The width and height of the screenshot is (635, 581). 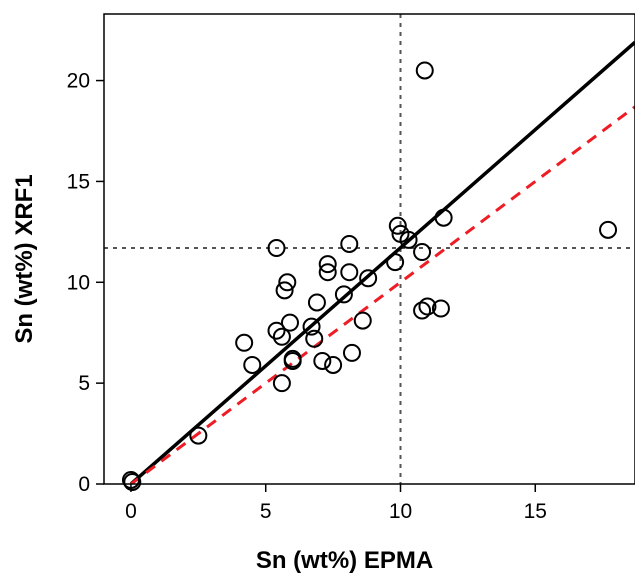 I want to click on x-axis-title: Sn (wt%) EPMA, so click(x=344, y=560).